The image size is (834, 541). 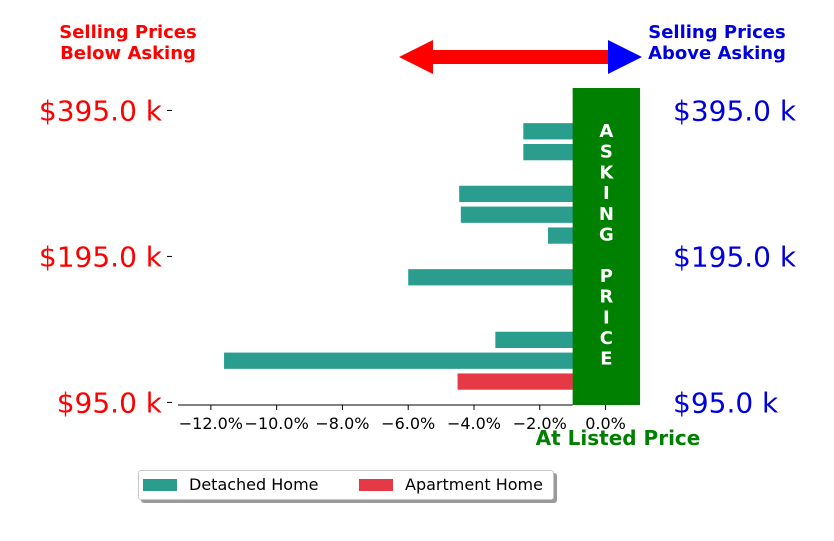 I want to click on x-tick-label-0: −12.0%, so click(x=211, y=423).